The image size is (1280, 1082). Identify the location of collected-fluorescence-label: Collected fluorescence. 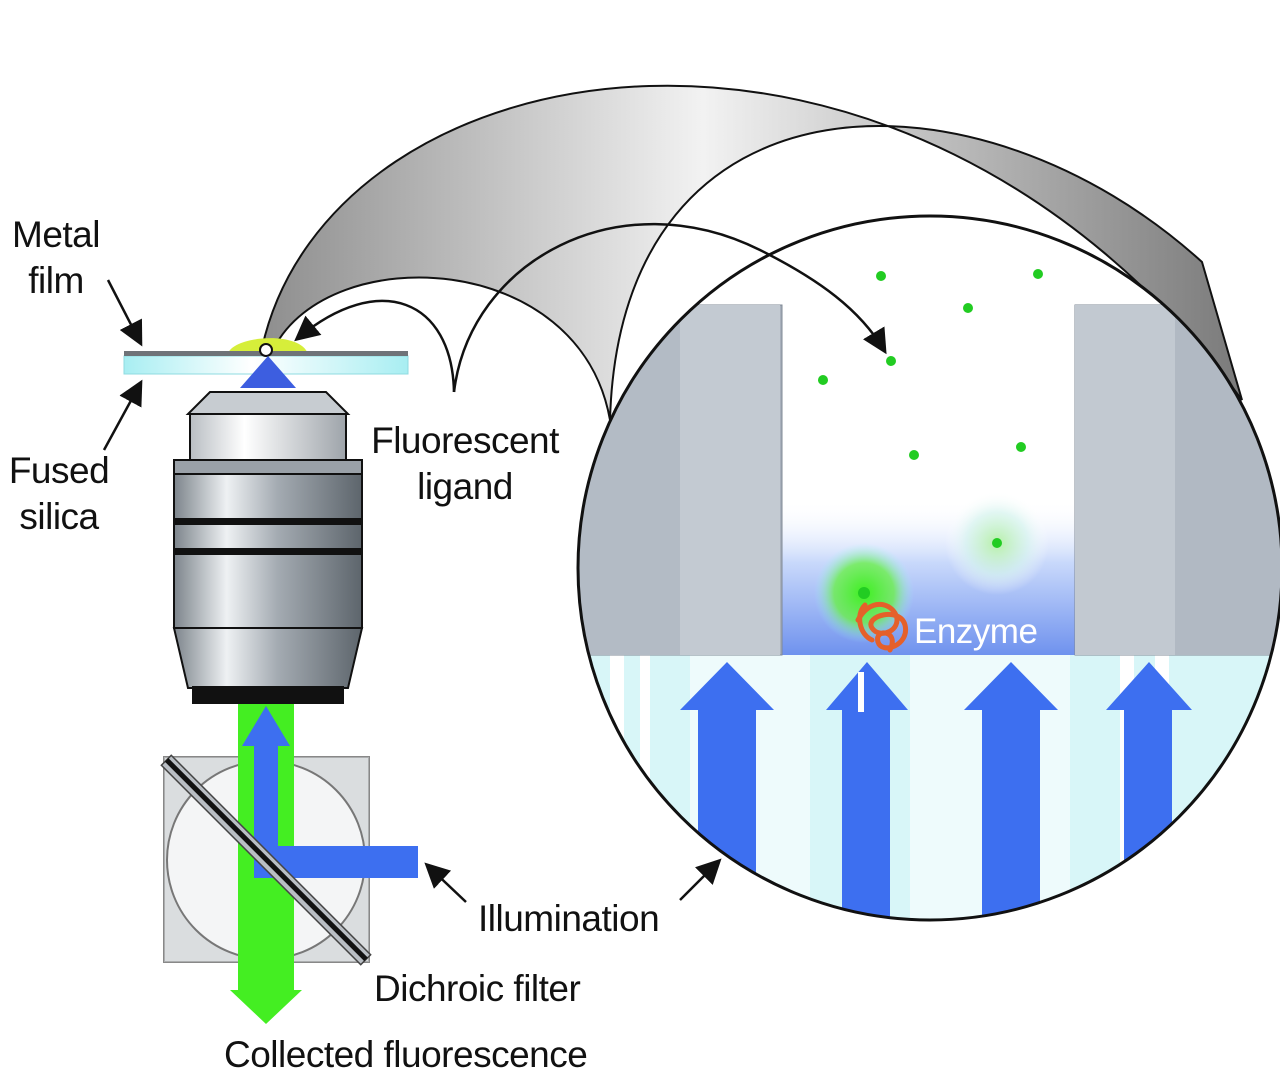
(406, 1054).